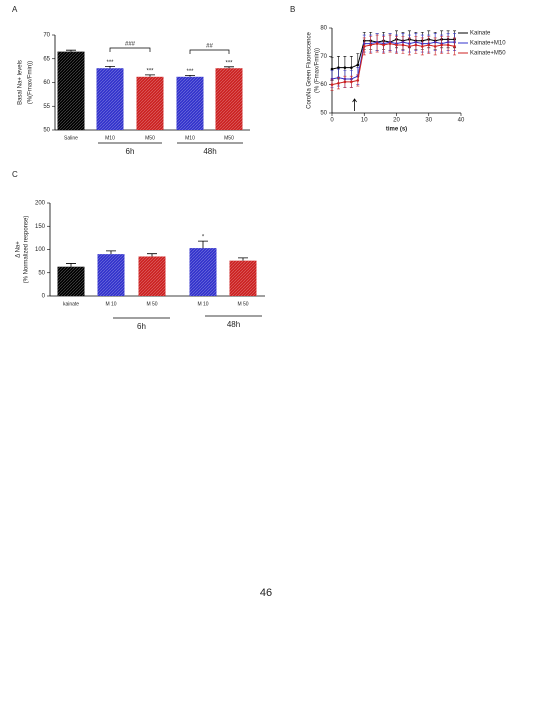 The width and height of the screenshot is (546, 707). Describe the element at coordinates (396, 121) in the screenshot. I see `x-tick-label: 20` at that location.